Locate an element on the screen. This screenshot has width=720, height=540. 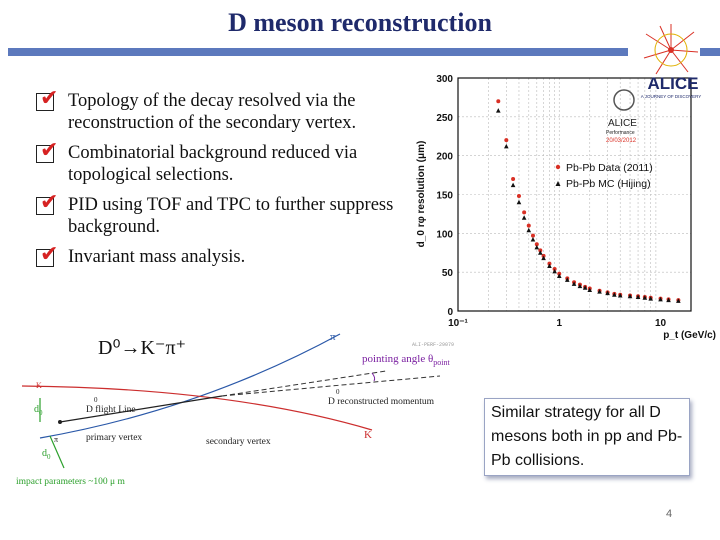
stamp-logo-icon is located at coordinates (624, 100).